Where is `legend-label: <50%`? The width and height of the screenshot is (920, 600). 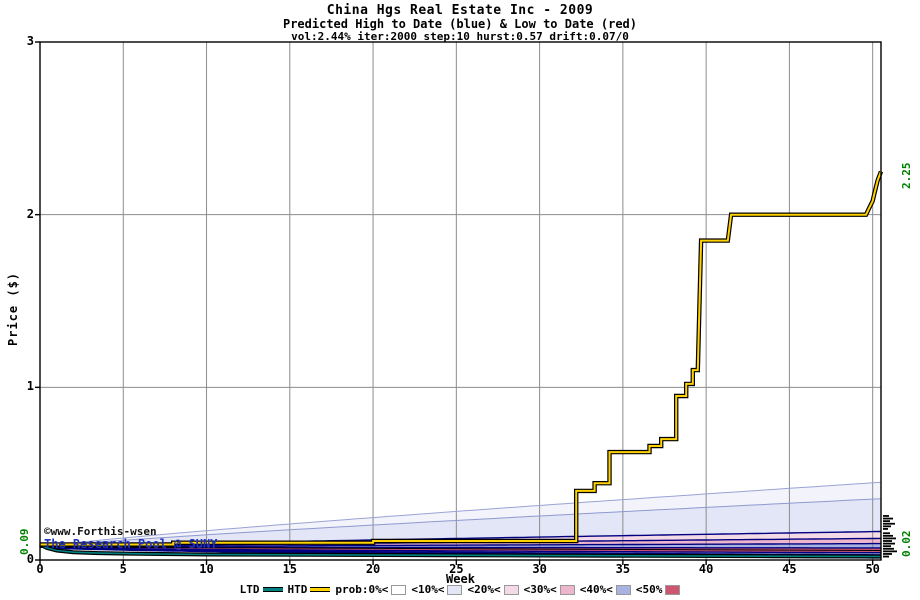
legend-label: <50% is located at coordinates (649, 589).